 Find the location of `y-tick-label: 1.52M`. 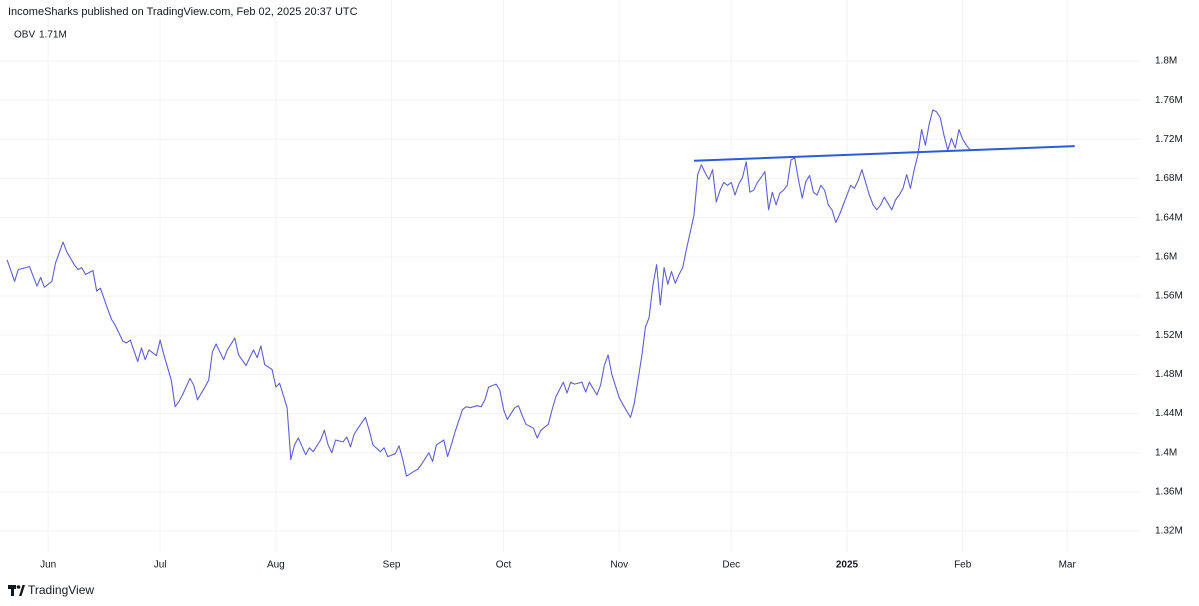

y-tick-label: 1.52M is located at coordinates (1169, 335).